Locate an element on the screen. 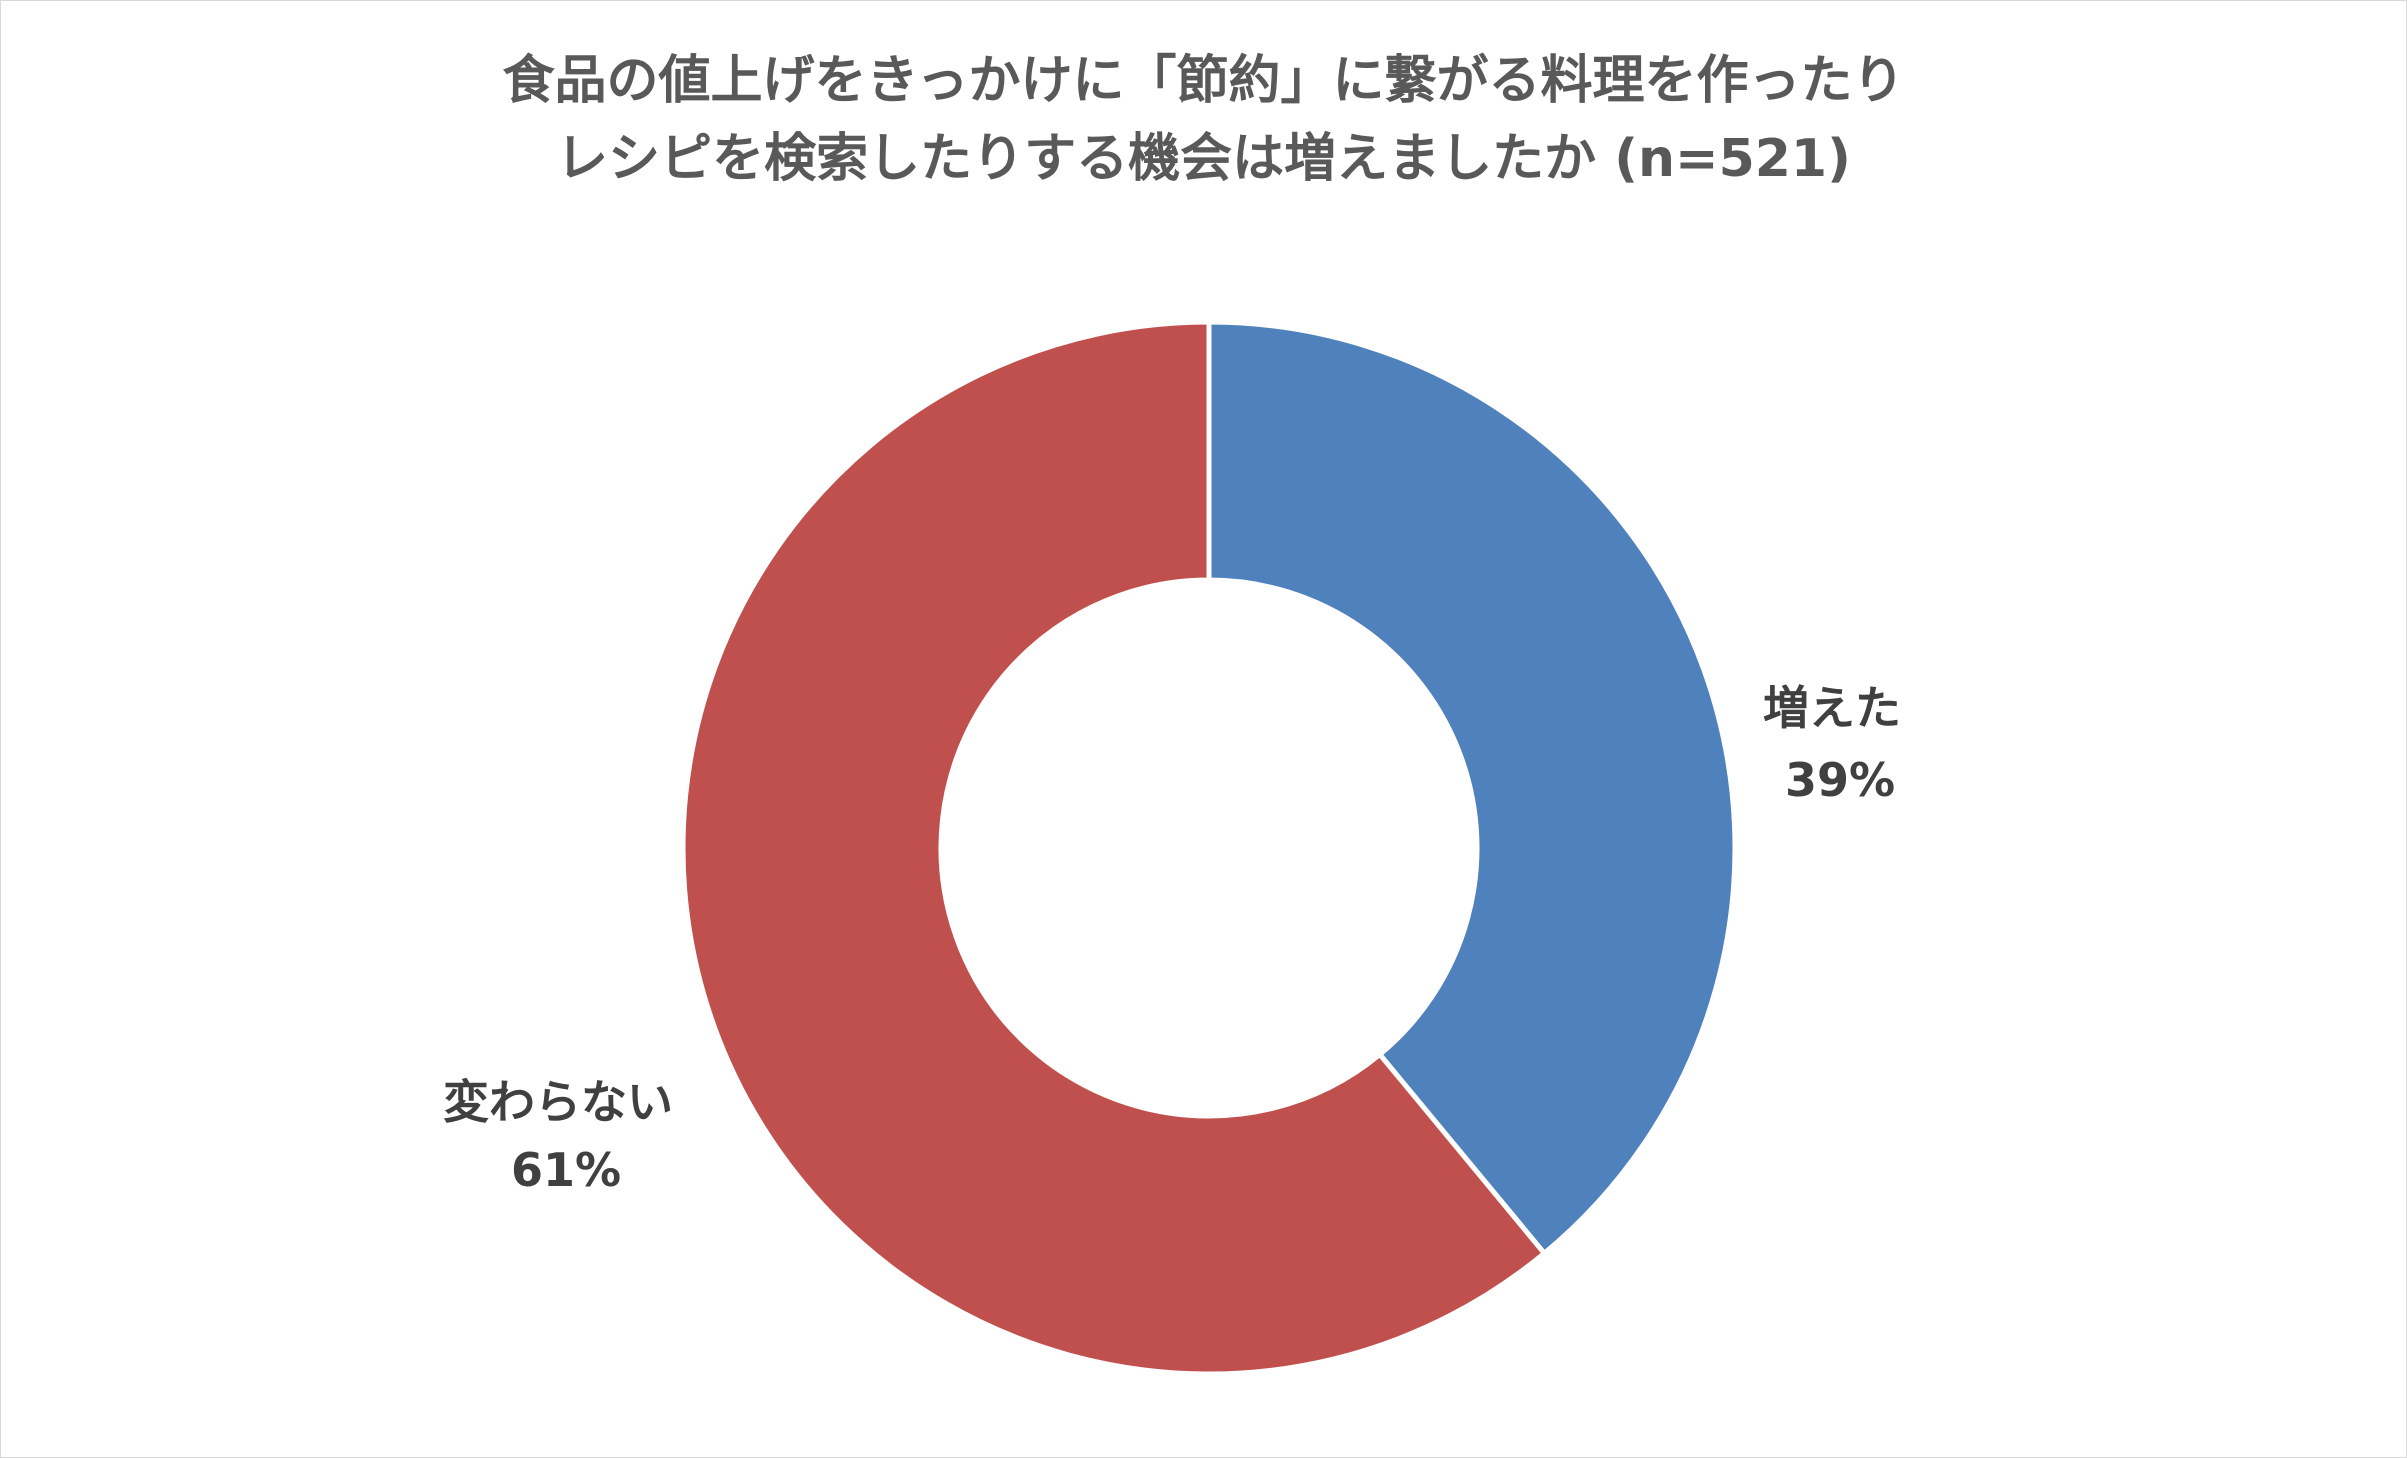 Image resolution: width=2407 pixels, height=1458 pixels. slice-label-unchanged: 変わらない 61% is located at coordinates (566, 1136).